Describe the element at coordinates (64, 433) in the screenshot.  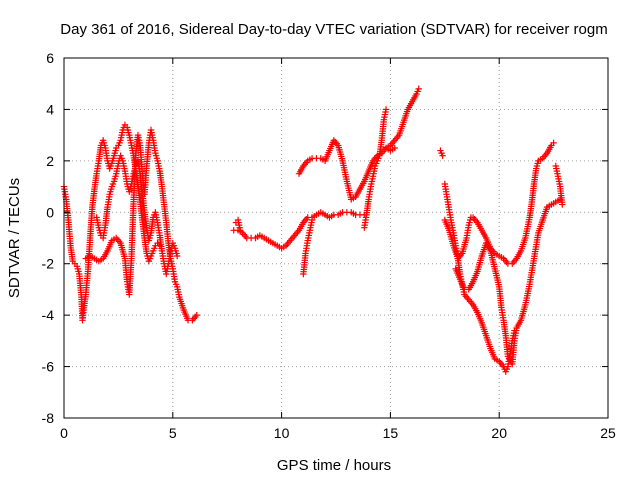
I see `x-tick-label: 0` at that location.